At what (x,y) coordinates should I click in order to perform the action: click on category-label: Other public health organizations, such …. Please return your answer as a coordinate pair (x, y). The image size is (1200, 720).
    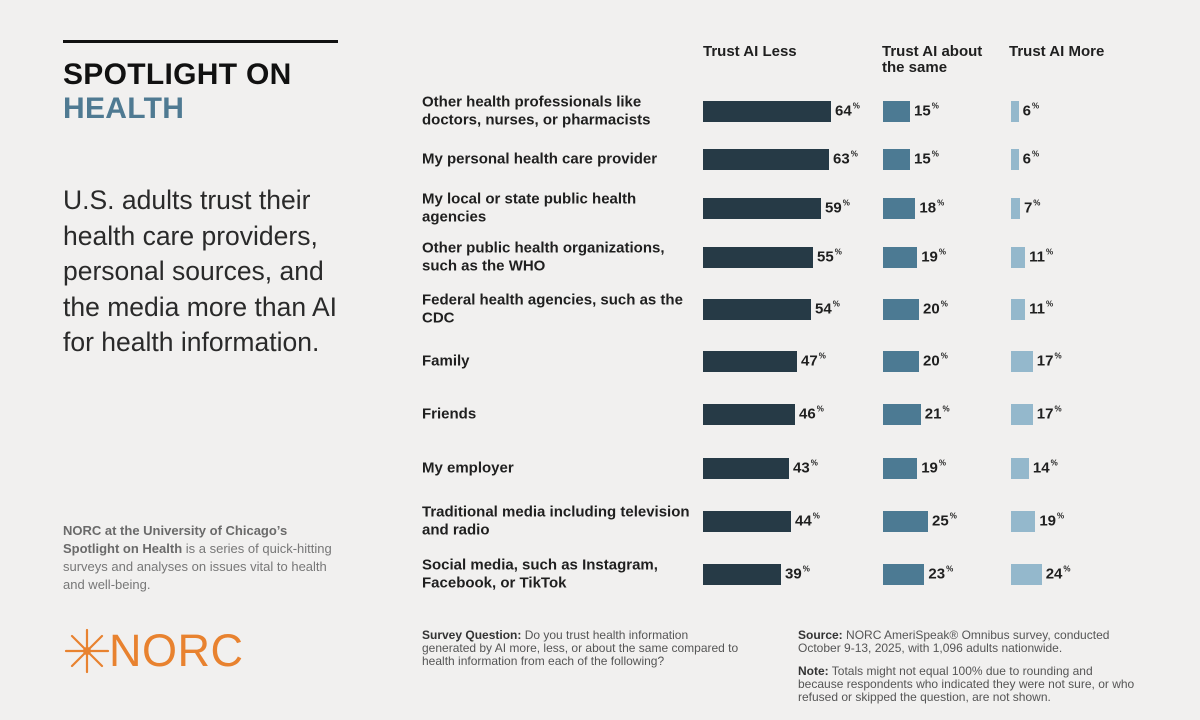
    Looking at the image, I should click on (543, 257).